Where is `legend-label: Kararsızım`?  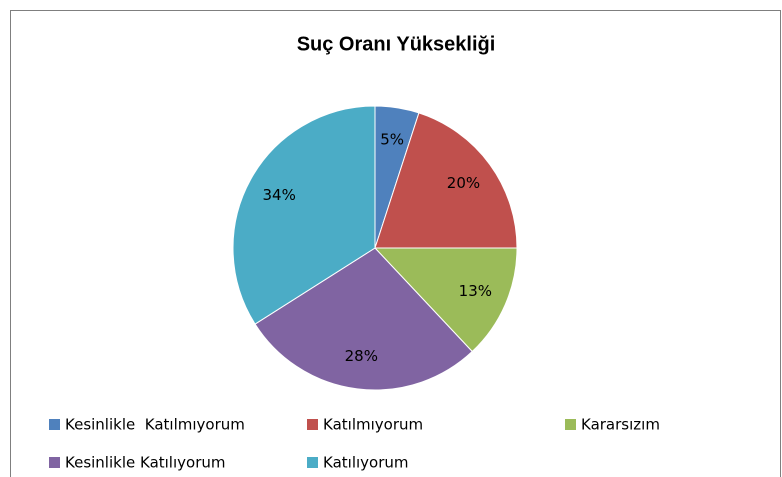
legend-label: Kararsızım is located at coordinates (620, 425).